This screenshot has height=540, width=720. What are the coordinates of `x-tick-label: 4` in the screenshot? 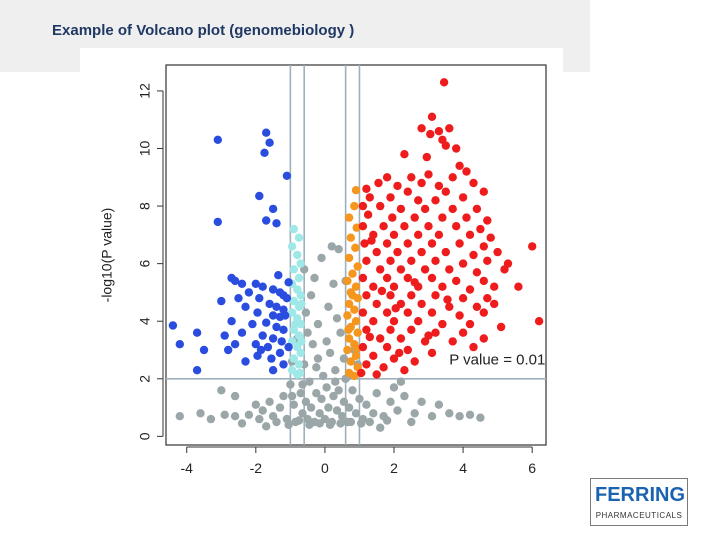 It's located at (463, 468).